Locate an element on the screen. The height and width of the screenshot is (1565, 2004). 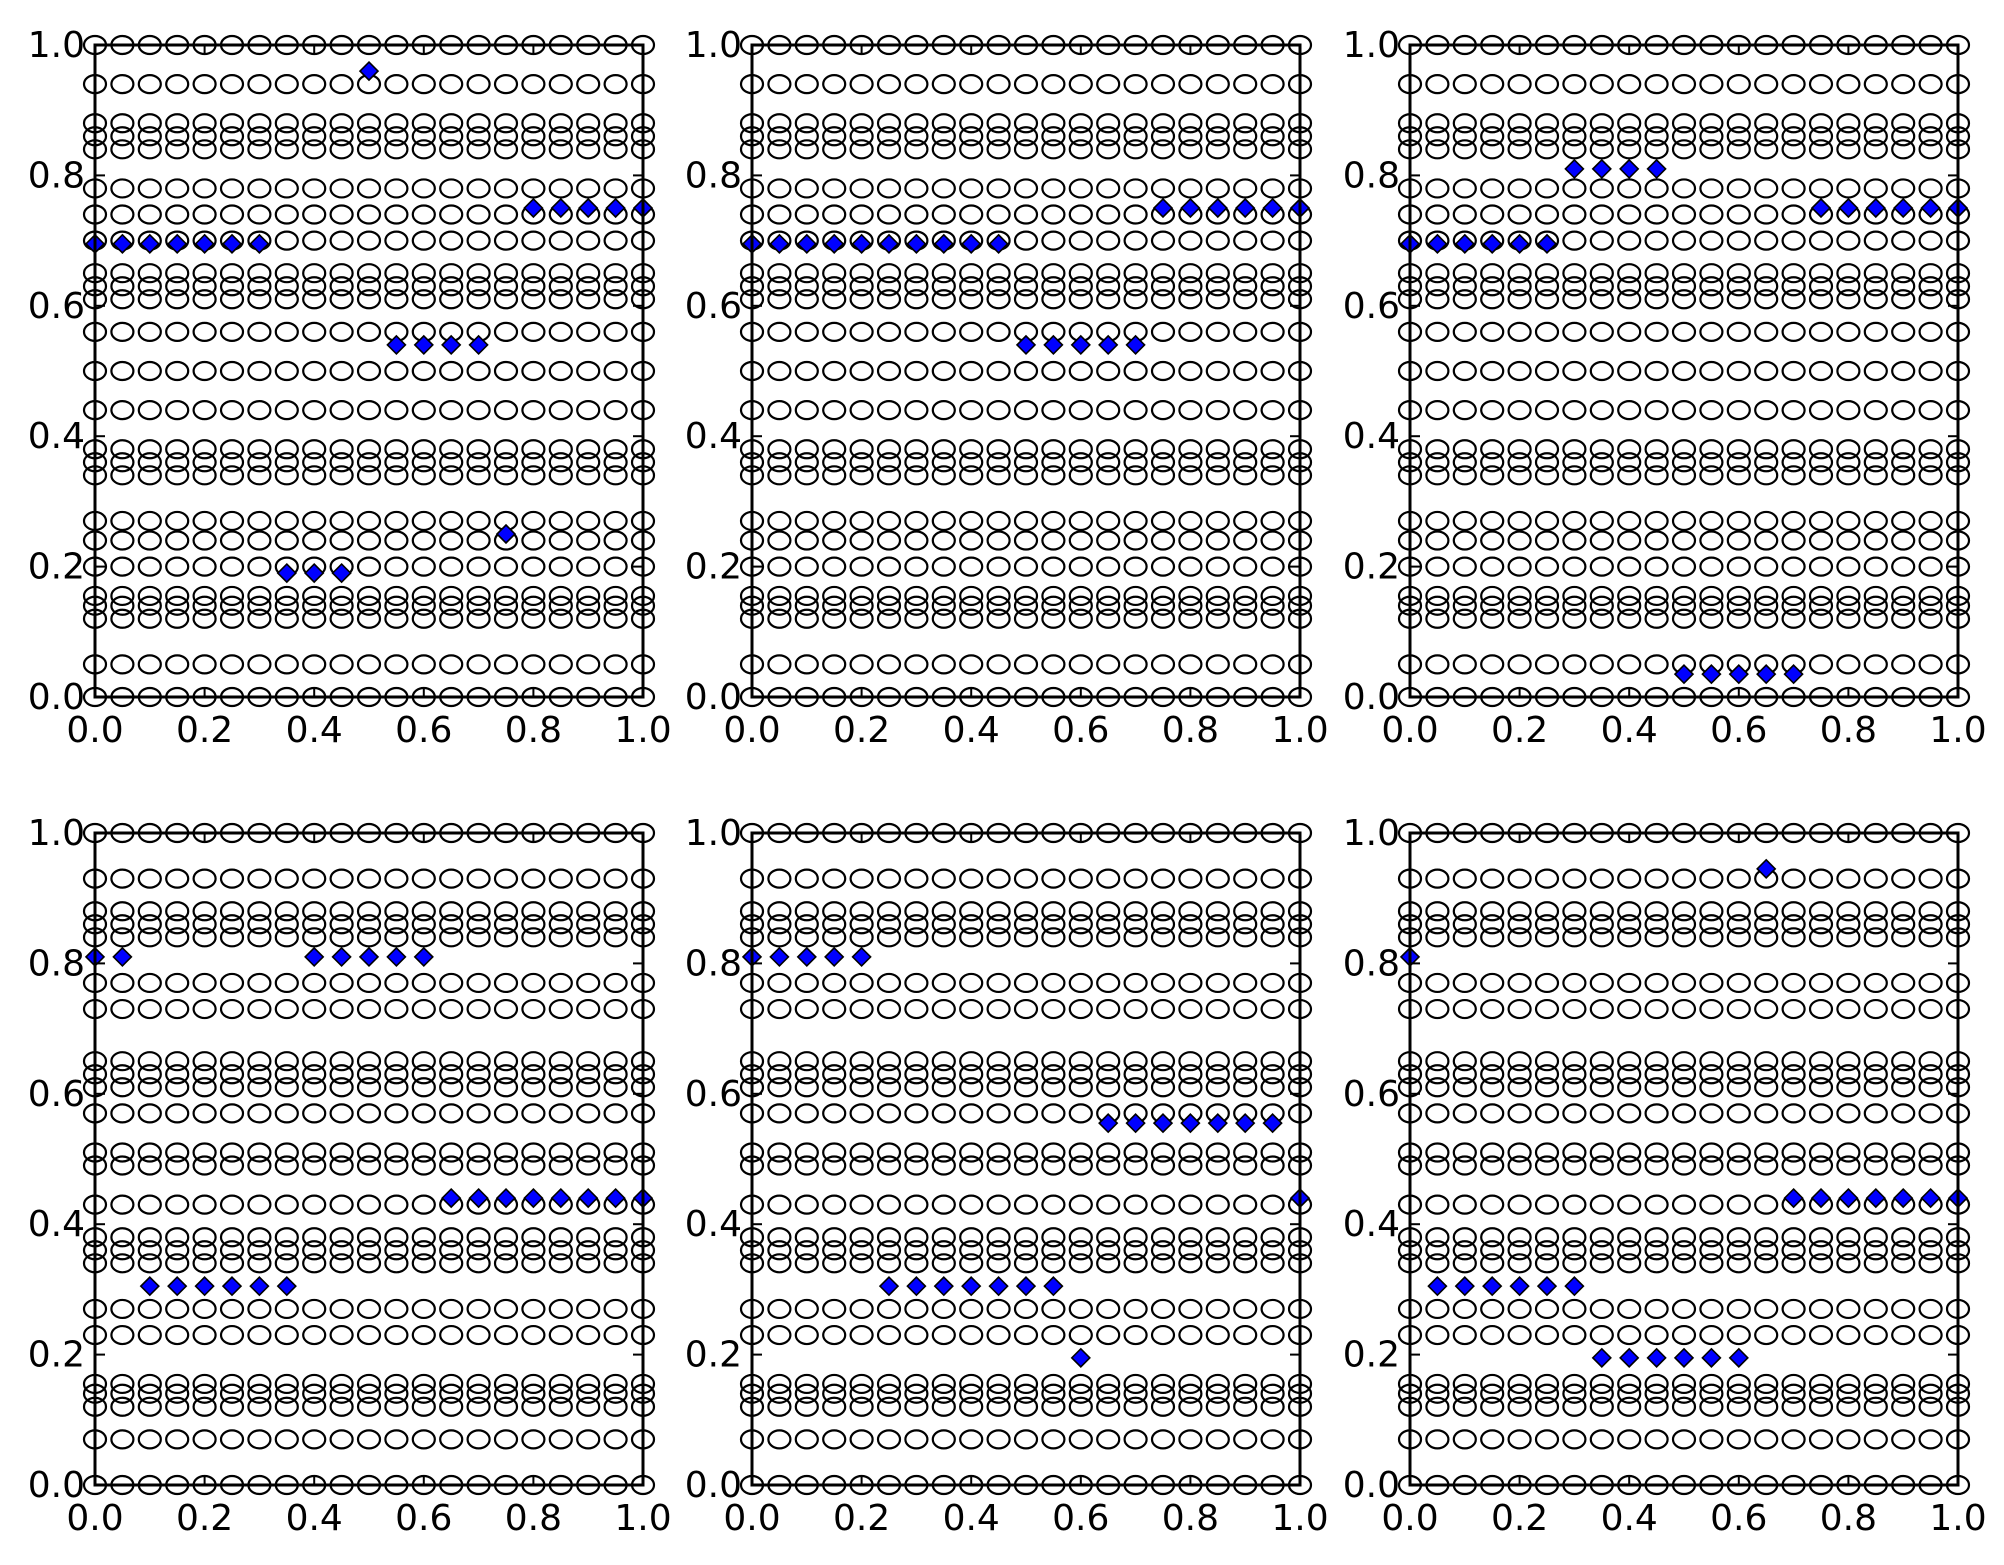
ticks: 0.0 0.2 0.4 0.6 0.8 1.00.00.20.40.60.81.0 is located at coordinates (1665, 388).